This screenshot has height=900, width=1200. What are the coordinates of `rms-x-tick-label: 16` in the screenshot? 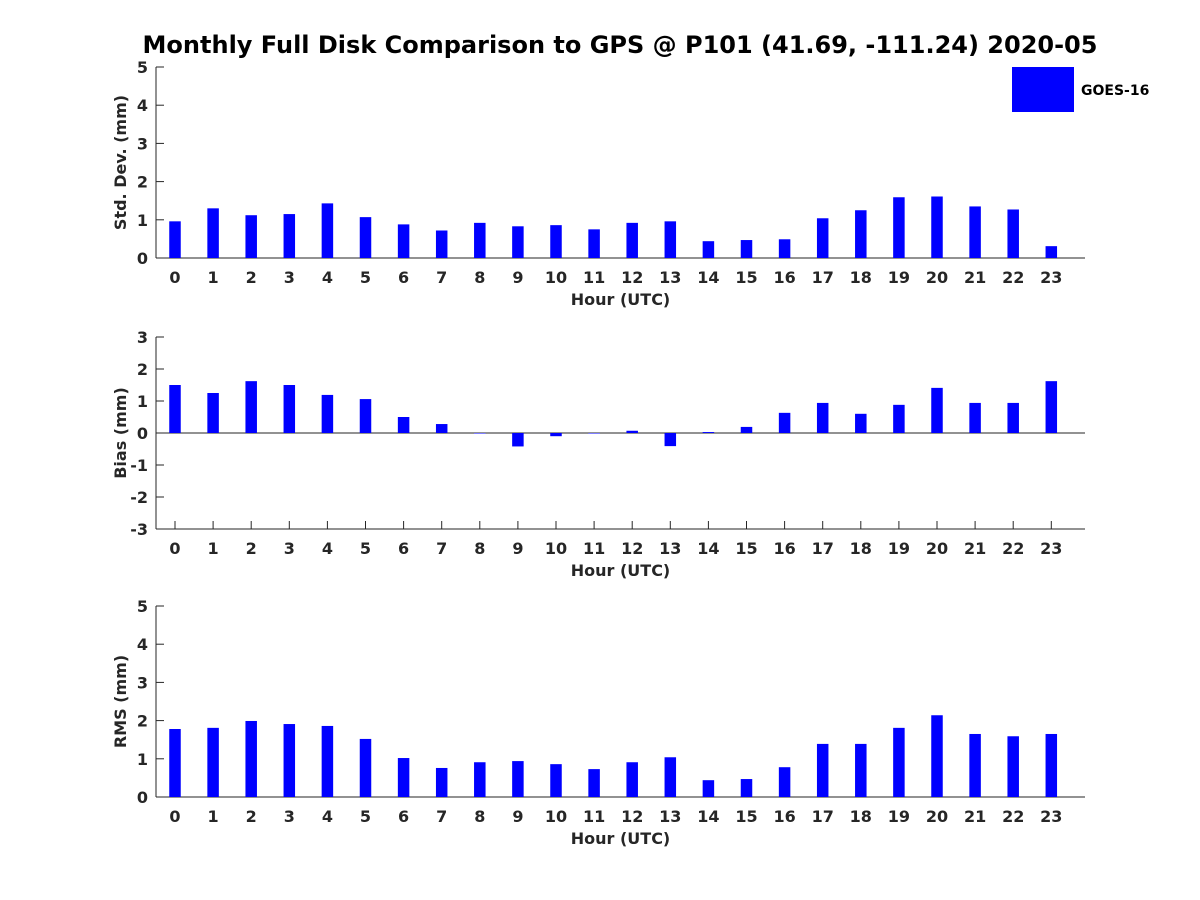 It's located at (784, 816).